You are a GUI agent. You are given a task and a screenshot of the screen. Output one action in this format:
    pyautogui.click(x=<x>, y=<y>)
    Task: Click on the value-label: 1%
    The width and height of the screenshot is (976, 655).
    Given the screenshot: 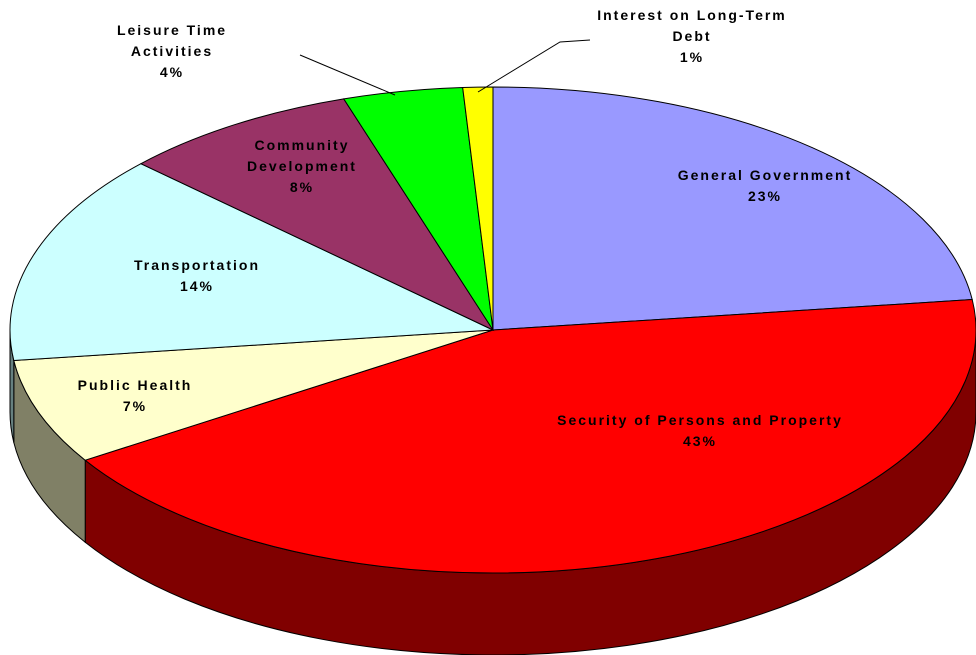 What is the action you would take?
    pyautogui.click(x=692, y=57)
    